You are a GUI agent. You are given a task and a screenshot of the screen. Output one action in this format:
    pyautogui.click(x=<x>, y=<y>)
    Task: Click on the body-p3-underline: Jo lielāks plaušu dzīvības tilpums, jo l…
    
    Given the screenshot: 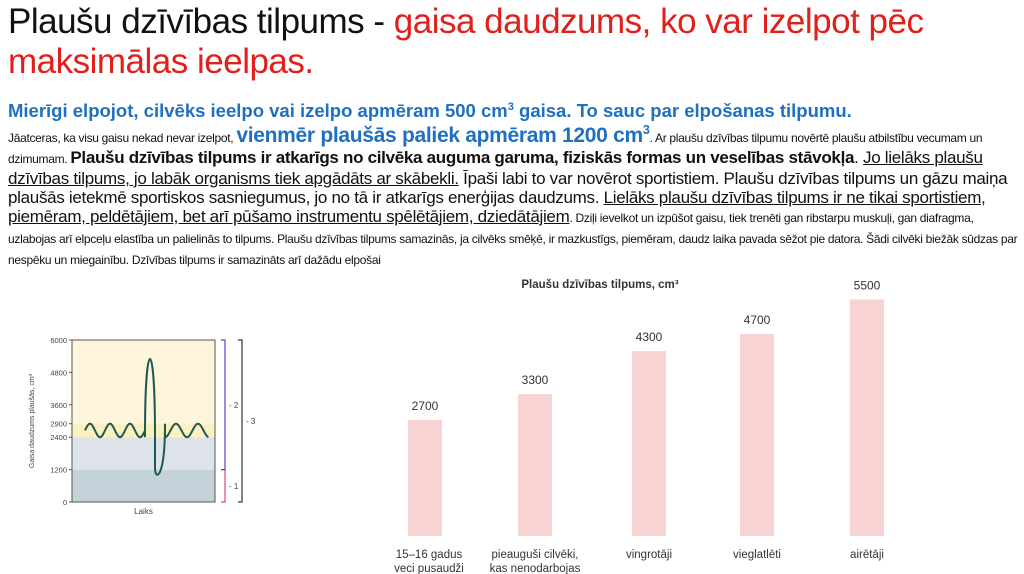 What is the action you would take?
    pyautogui.click(x=495, y=168)
    